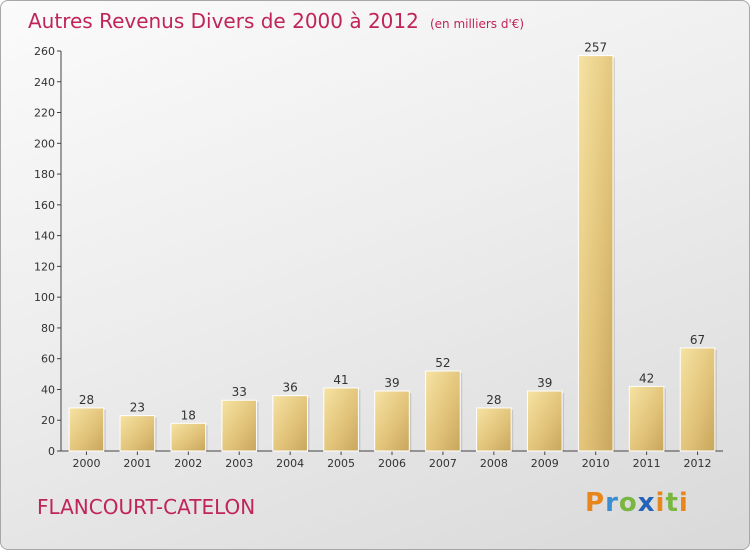 The width and height of the screenshot is (750, 550). What do you see at coordinates (44, 113) in the screenshot?
I see `y-tick-label: 220` at bounding box center [44, 113].